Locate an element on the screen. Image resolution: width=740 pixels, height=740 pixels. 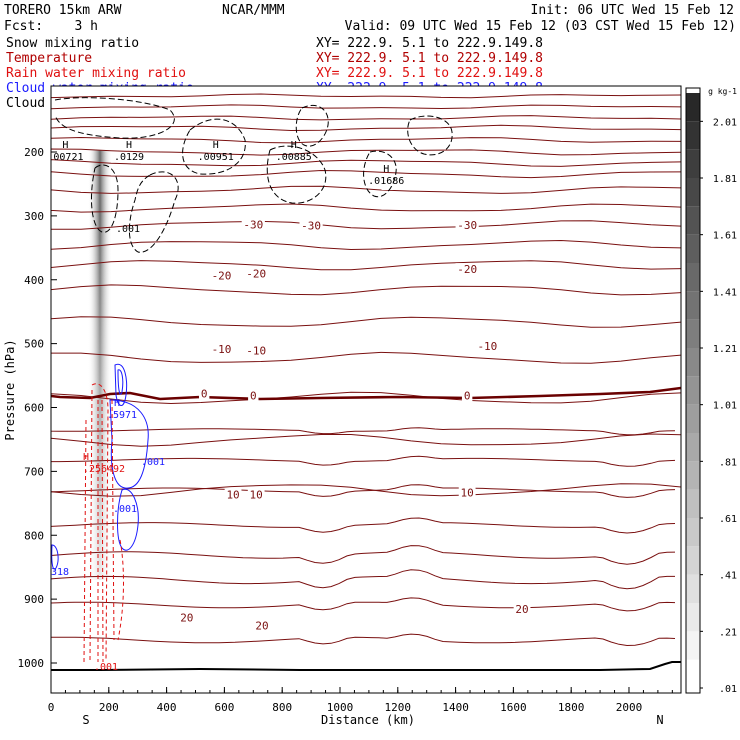
colorbar-tick-label: .01 is located at coordinates (728, 689).